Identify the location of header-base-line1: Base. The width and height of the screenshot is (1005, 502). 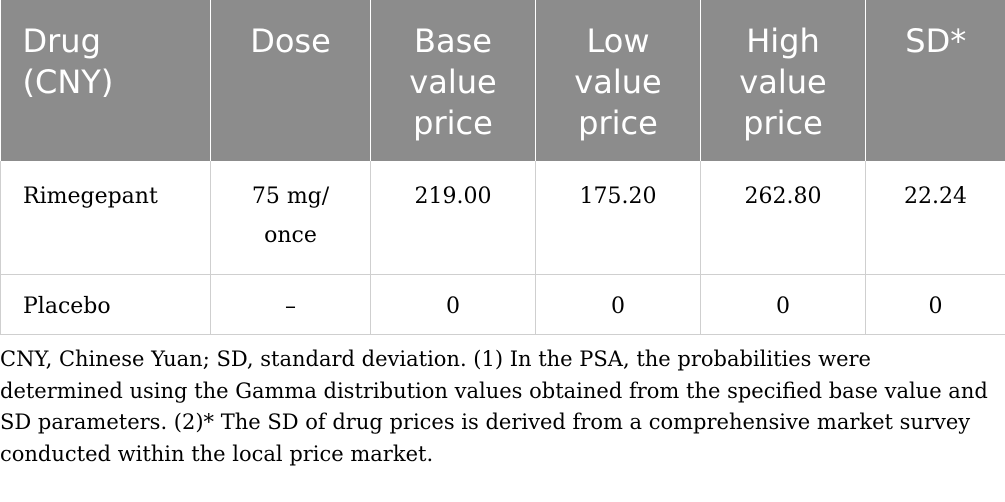
(453, 41).